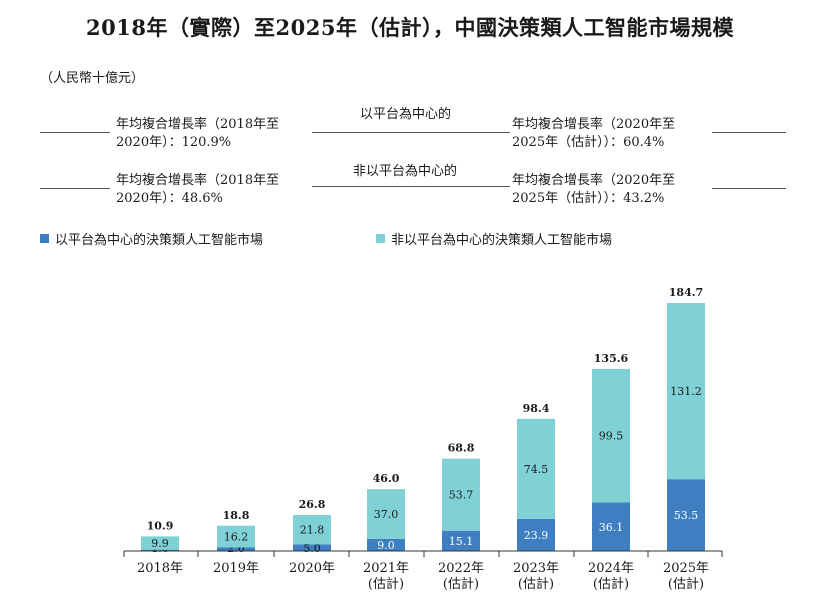 The image size is (820, 606). I want to click on total-label: 18.8, so click(236, 515).